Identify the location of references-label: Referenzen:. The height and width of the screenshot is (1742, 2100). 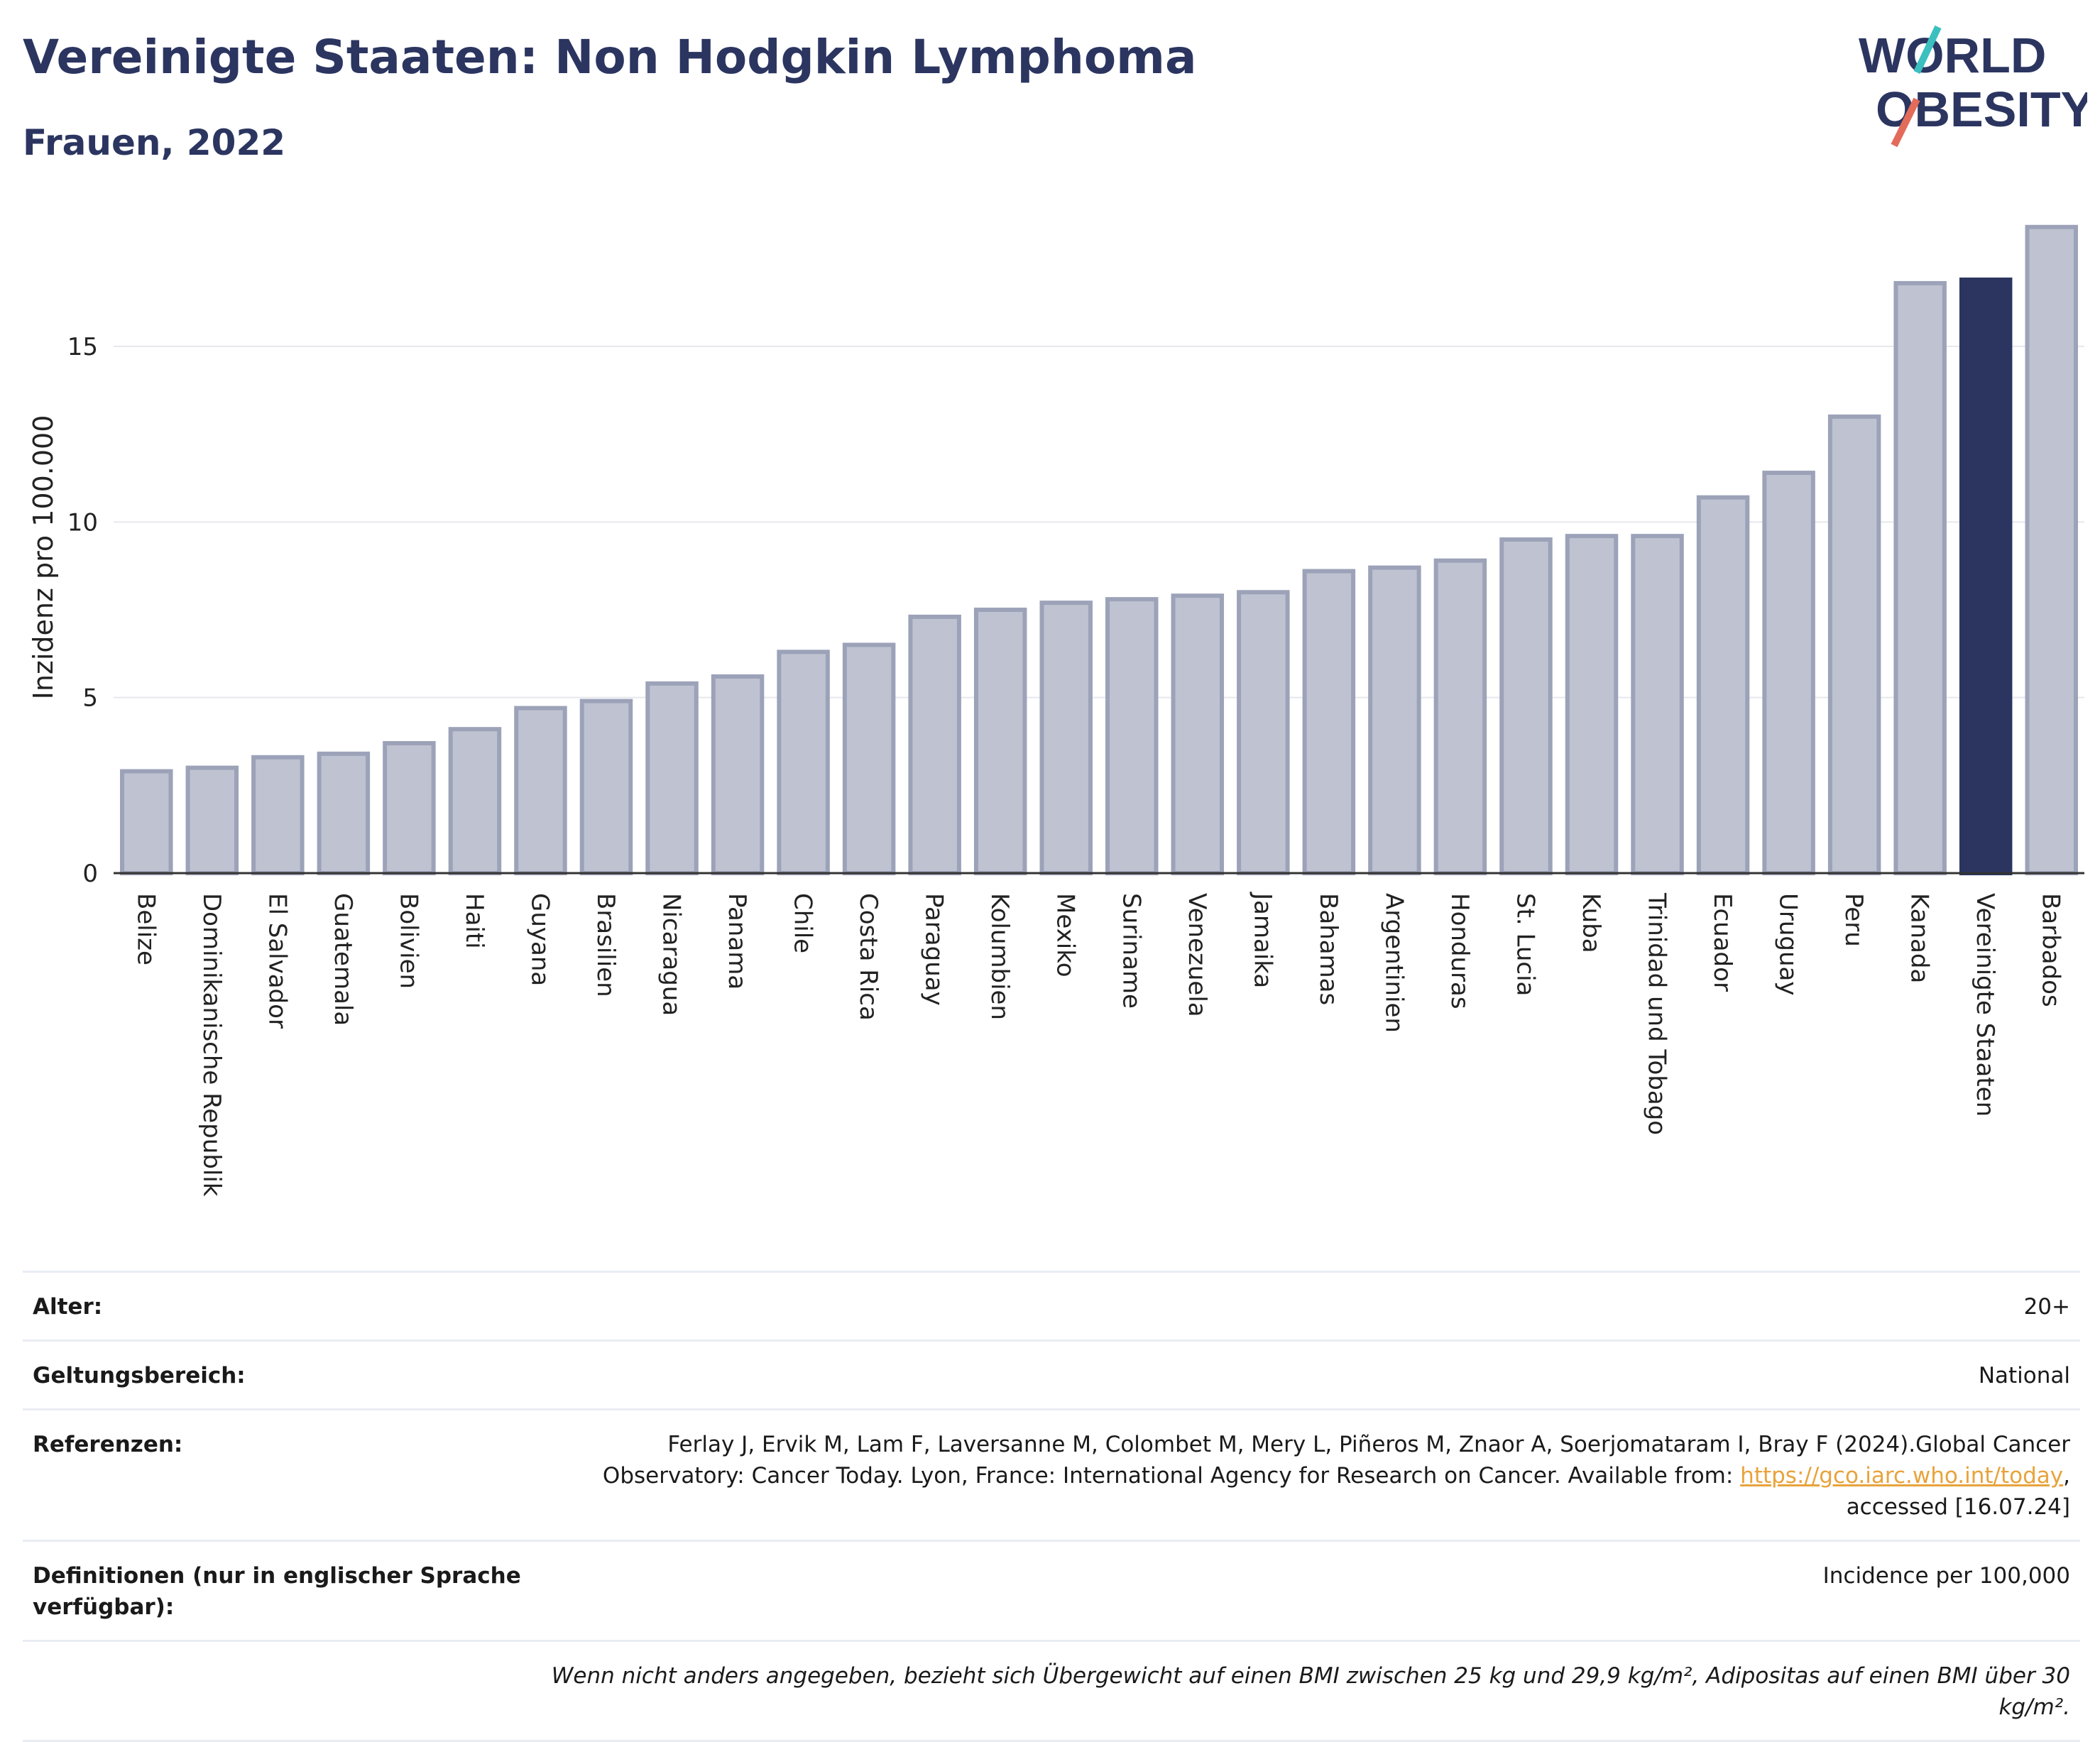
(108, 1445).